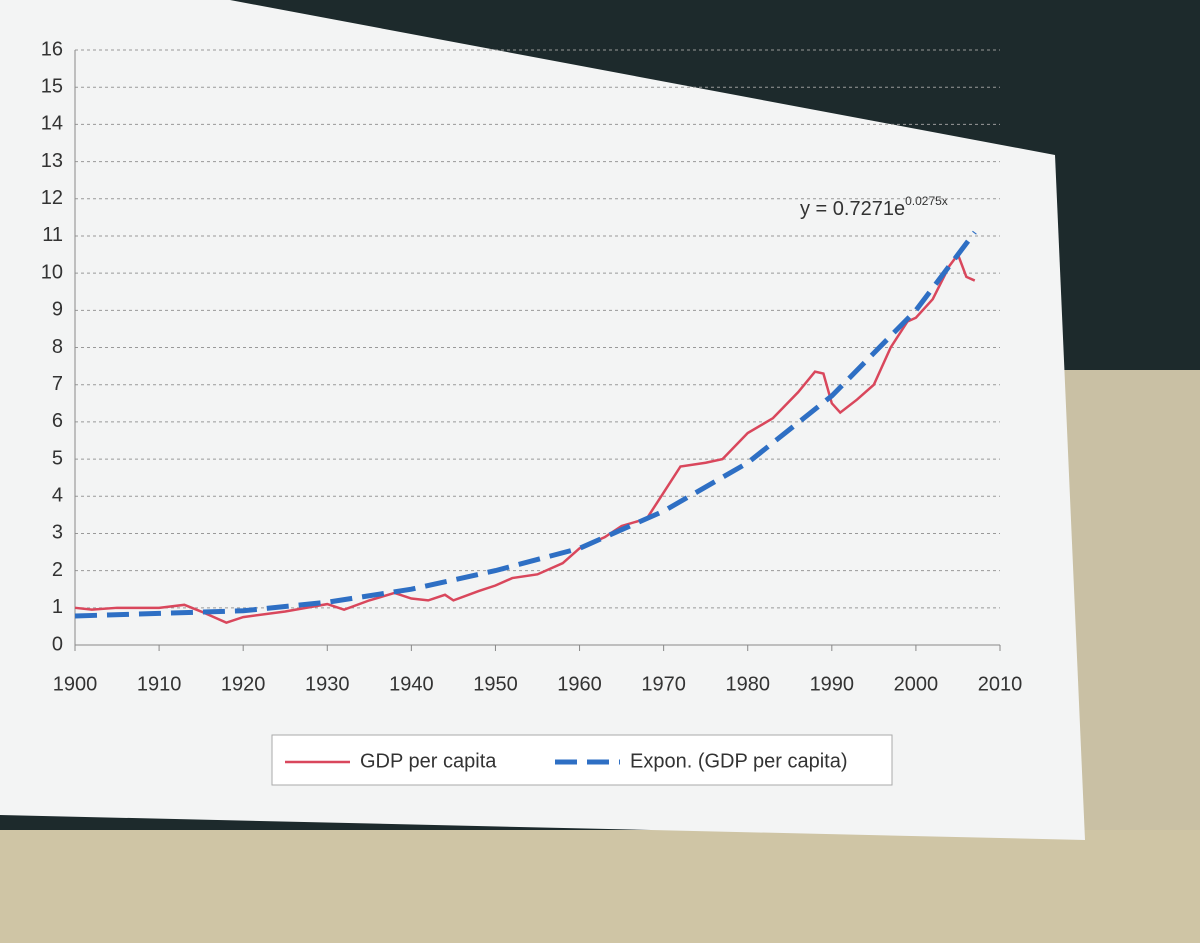 The width and height of the screenshot is (1200, 943). What do you see at coordinates (579, 684) in the screenshot?
I see `x-tick-label: 1960` at bounding box center [579, 684].